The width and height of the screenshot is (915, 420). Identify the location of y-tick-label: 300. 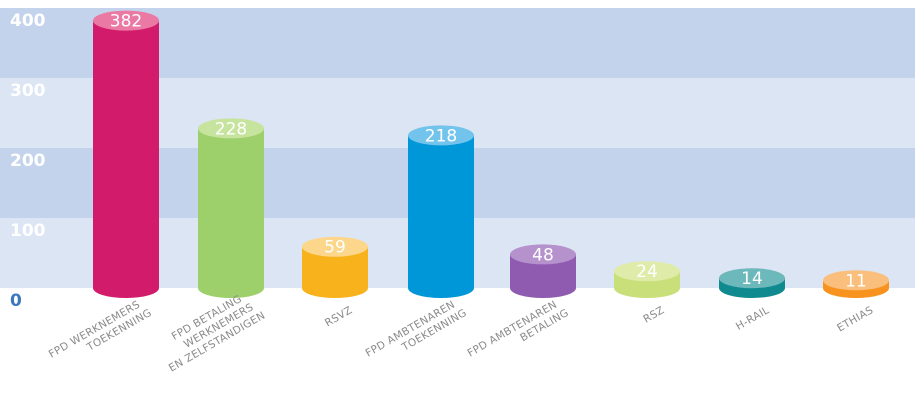
(28, 91).